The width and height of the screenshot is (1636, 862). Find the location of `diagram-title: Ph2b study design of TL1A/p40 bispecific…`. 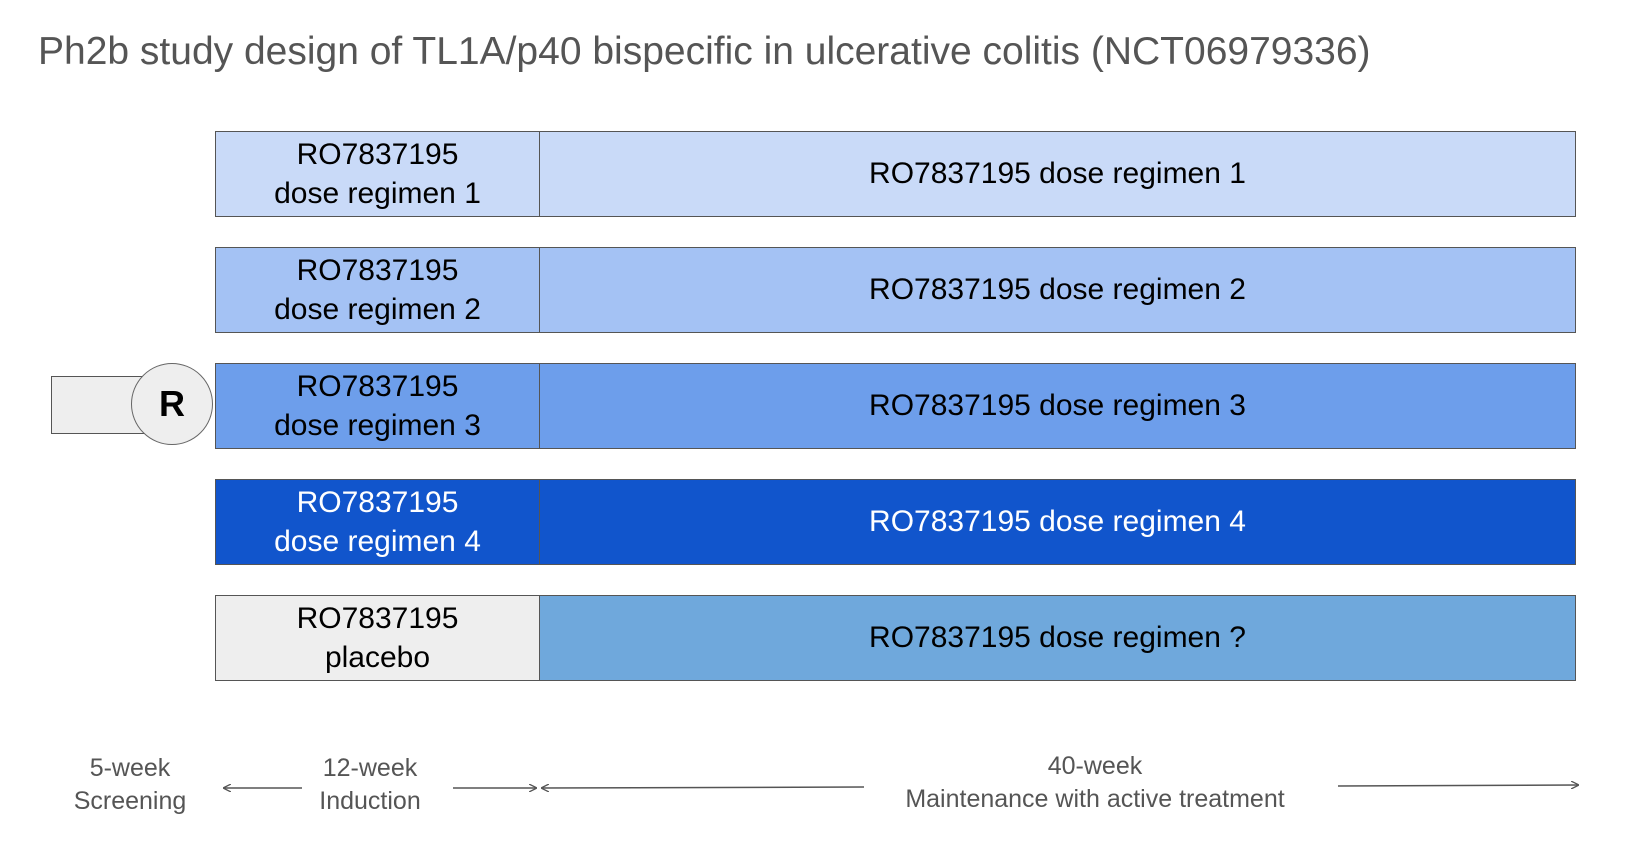

diagram-title: Ph2b study design of TL1A/p40 bispecific… is located at coordinates (704, 51).